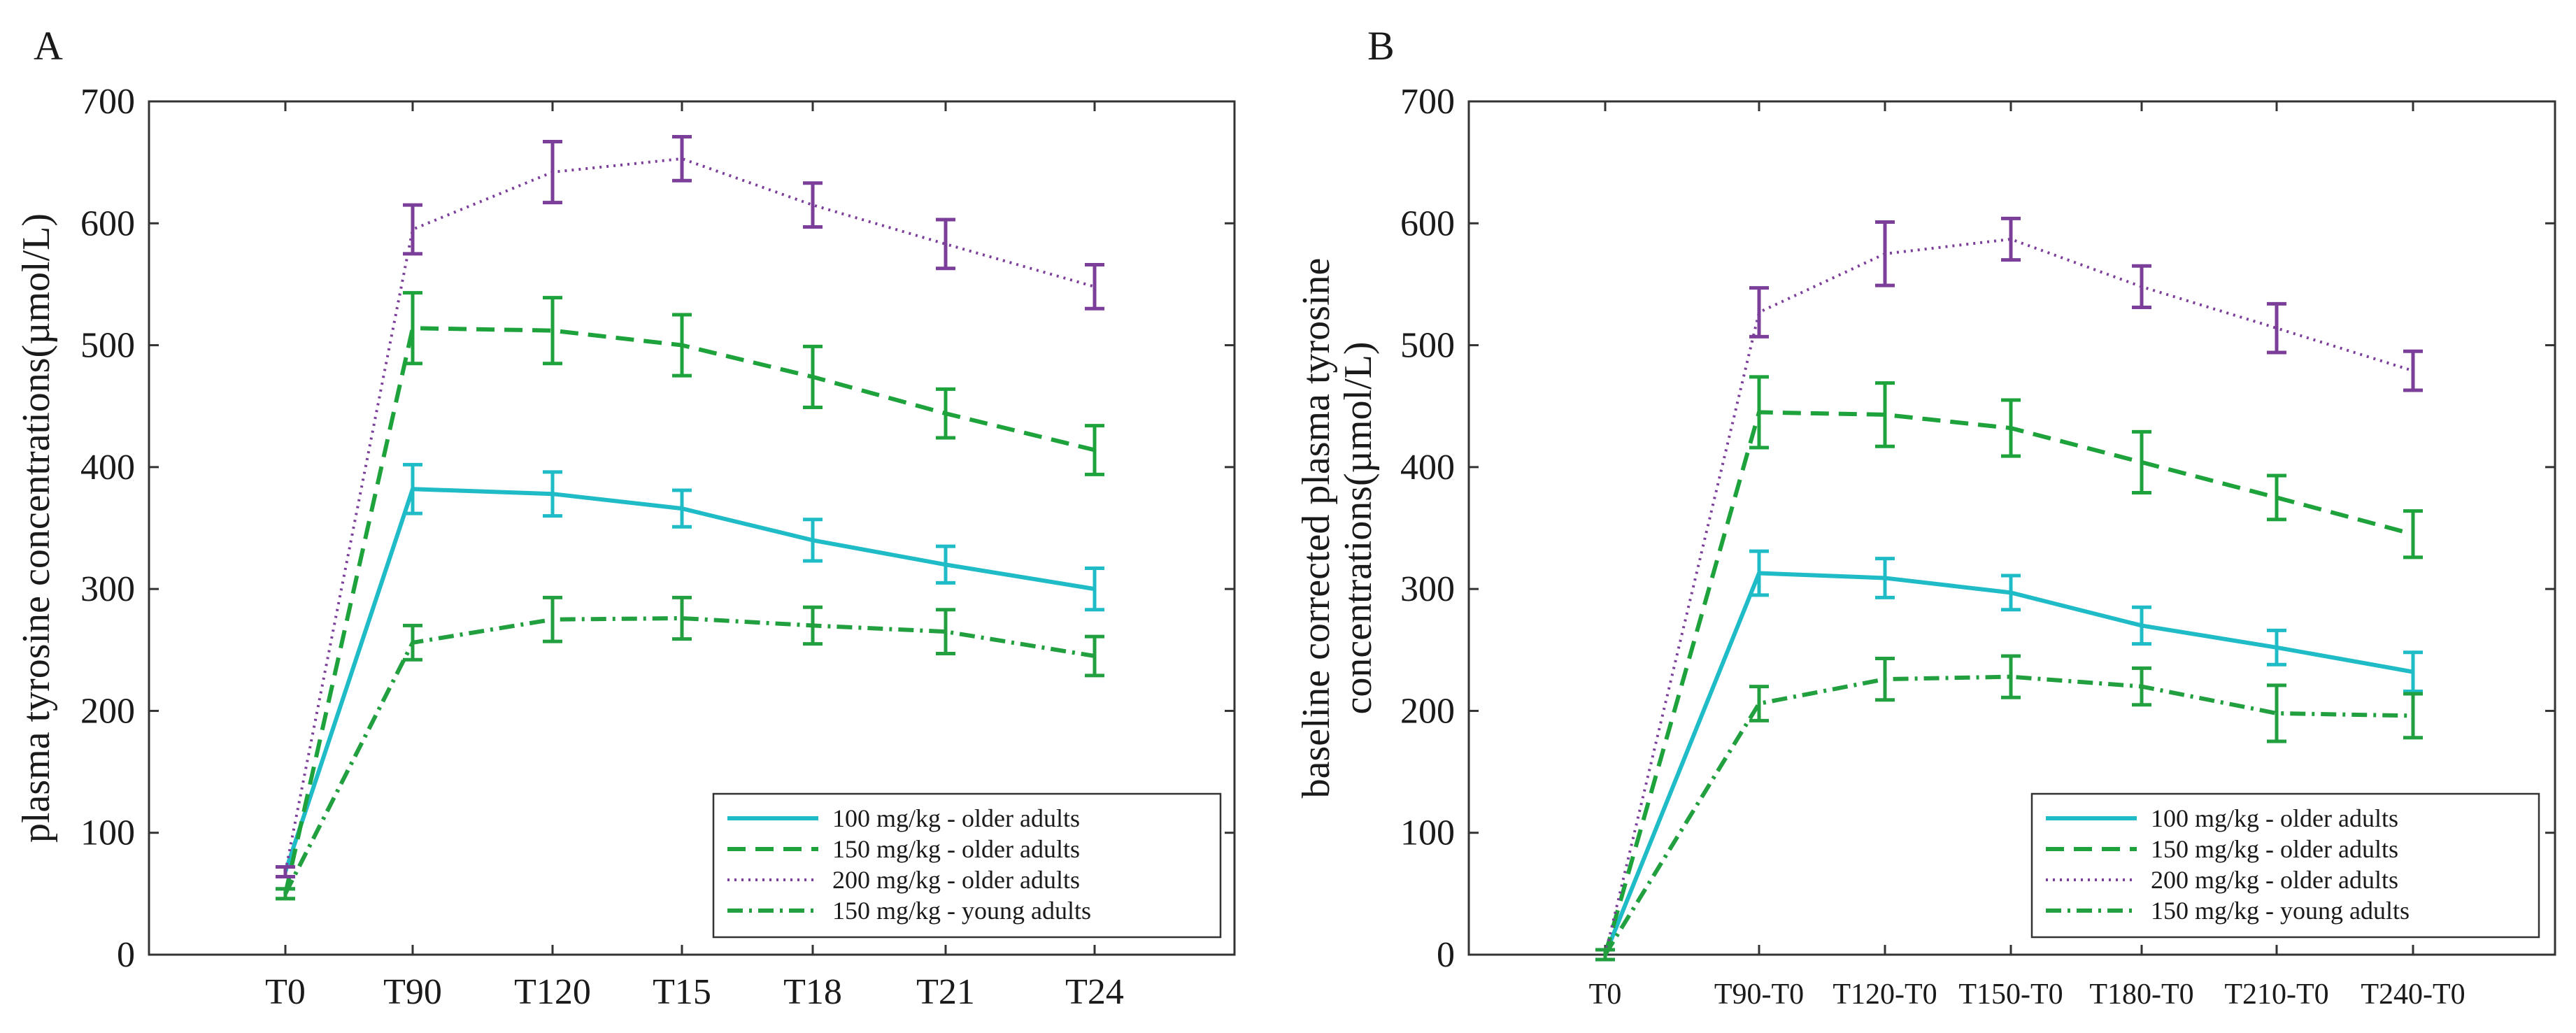 The image size is (2576, 1033). Describe the element at coordinates (2413, 994) in the screenshot. I see `x-tick-label: T240-T0` at that location.